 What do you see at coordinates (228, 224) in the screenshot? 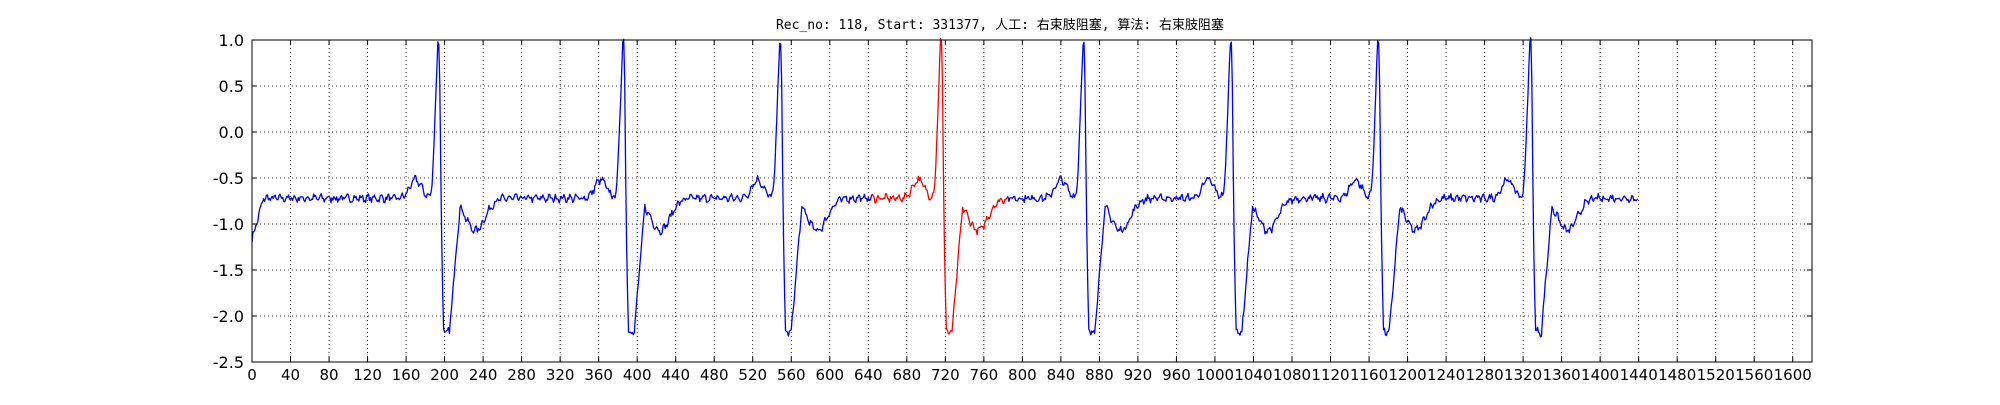
I see `y-tick-label: -1.0` at bounding box center [228, 224].